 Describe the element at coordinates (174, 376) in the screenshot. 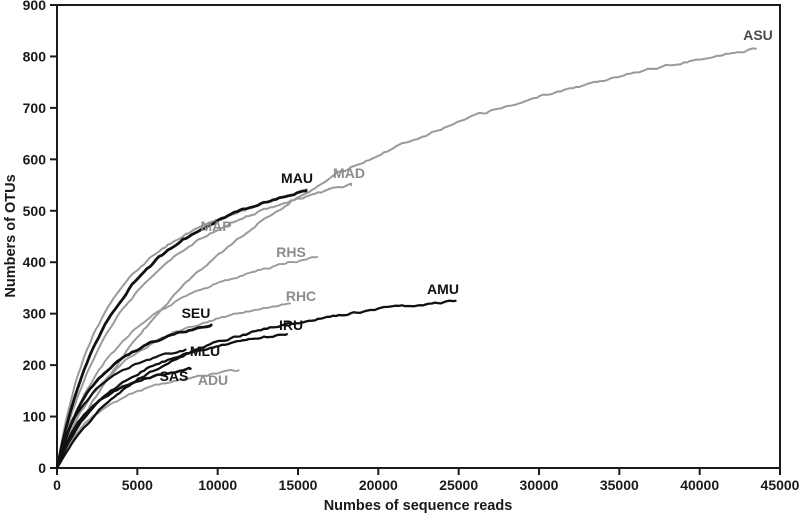

I see `series-label-SAS: SAS` at that location.